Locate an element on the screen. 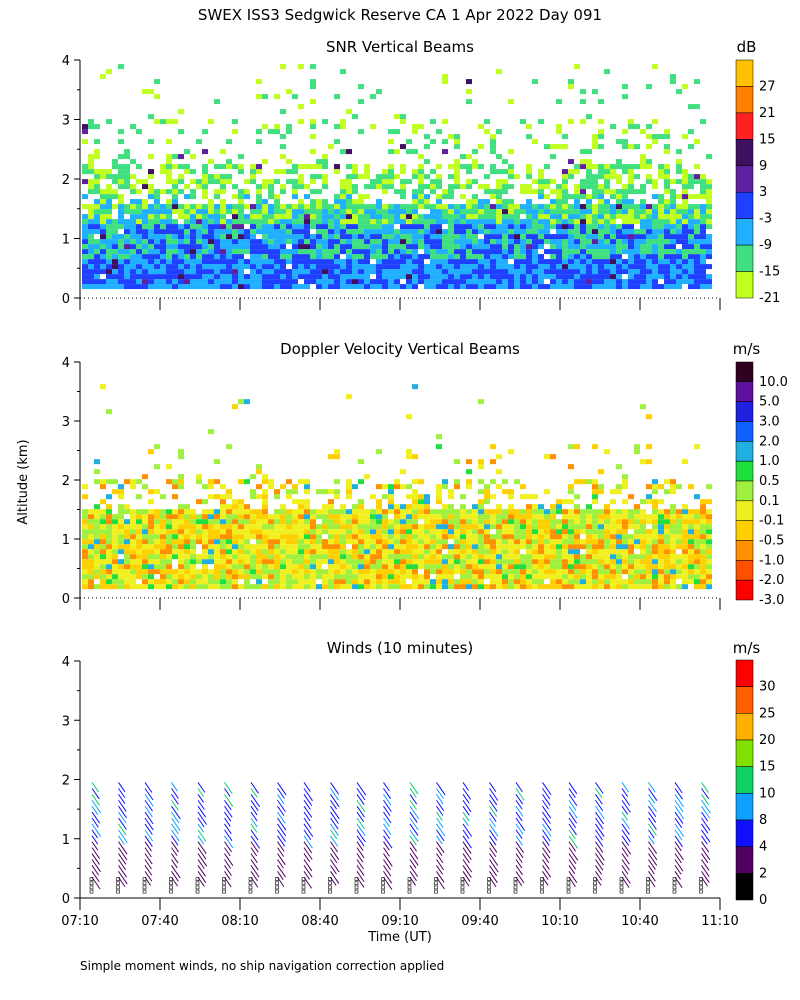 The image size is (800, 1000). panel-title: Doppler Velocity Vertical Beams is located at coordinates (400, 349).